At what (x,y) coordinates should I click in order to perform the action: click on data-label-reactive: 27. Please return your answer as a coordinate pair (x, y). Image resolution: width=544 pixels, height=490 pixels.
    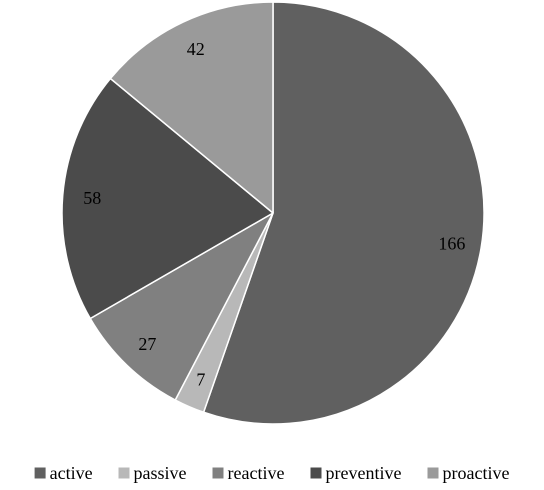
    Looking at the image, I should click on (147, 344).